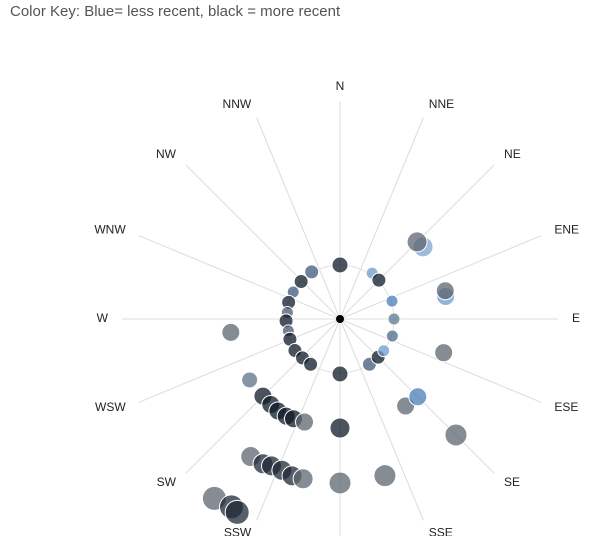  I want to click on direction-label: N, so click(340, 86).